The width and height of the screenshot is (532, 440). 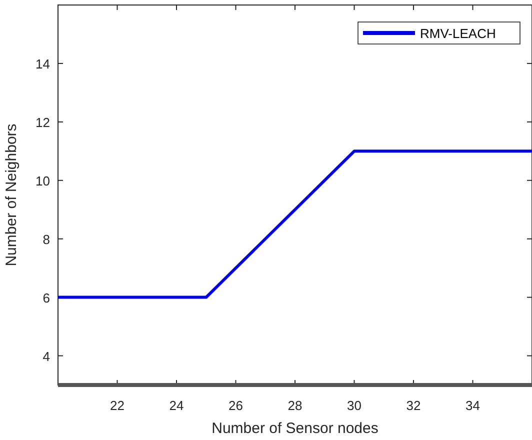 I want to click on x-tick-label: 30, so click(x=354, y=405).